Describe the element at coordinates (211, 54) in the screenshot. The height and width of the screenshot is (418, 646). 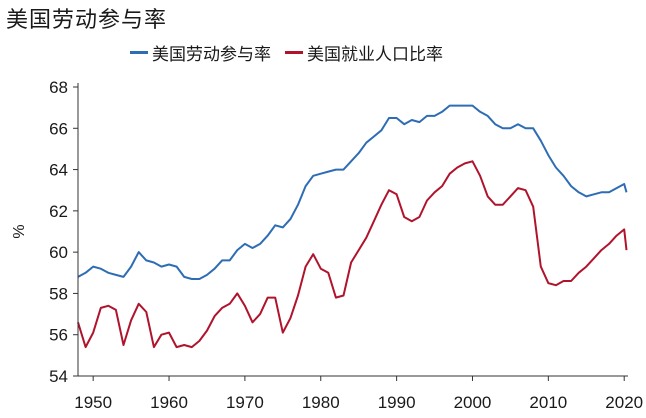
I see `legend-label-participation: 美国劳动参与率` at that location.